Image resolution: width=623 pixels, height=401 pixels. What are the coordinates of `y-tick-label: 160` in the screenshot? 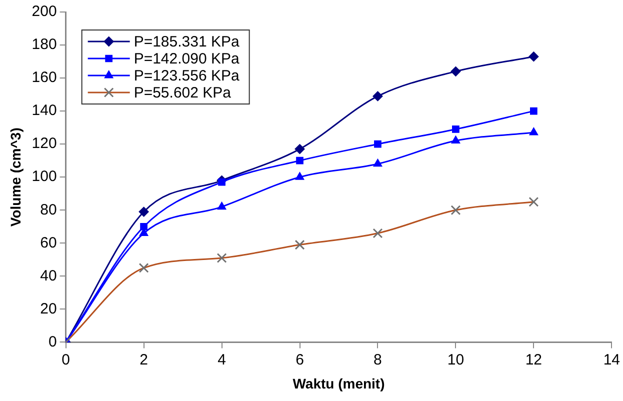 It's located at (44, 77).